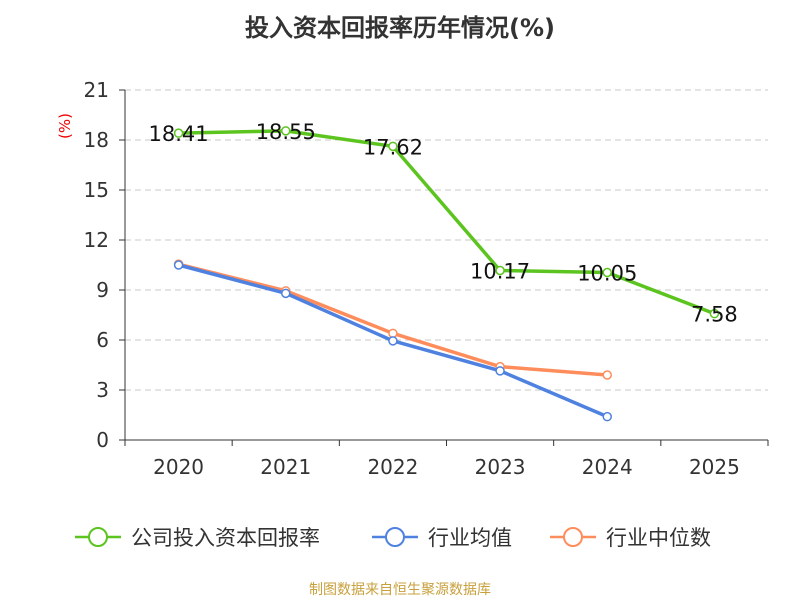 The width and height of the screenshot is (800, 600). I want to click on legend-label: 行业均值, so click(470, 538).